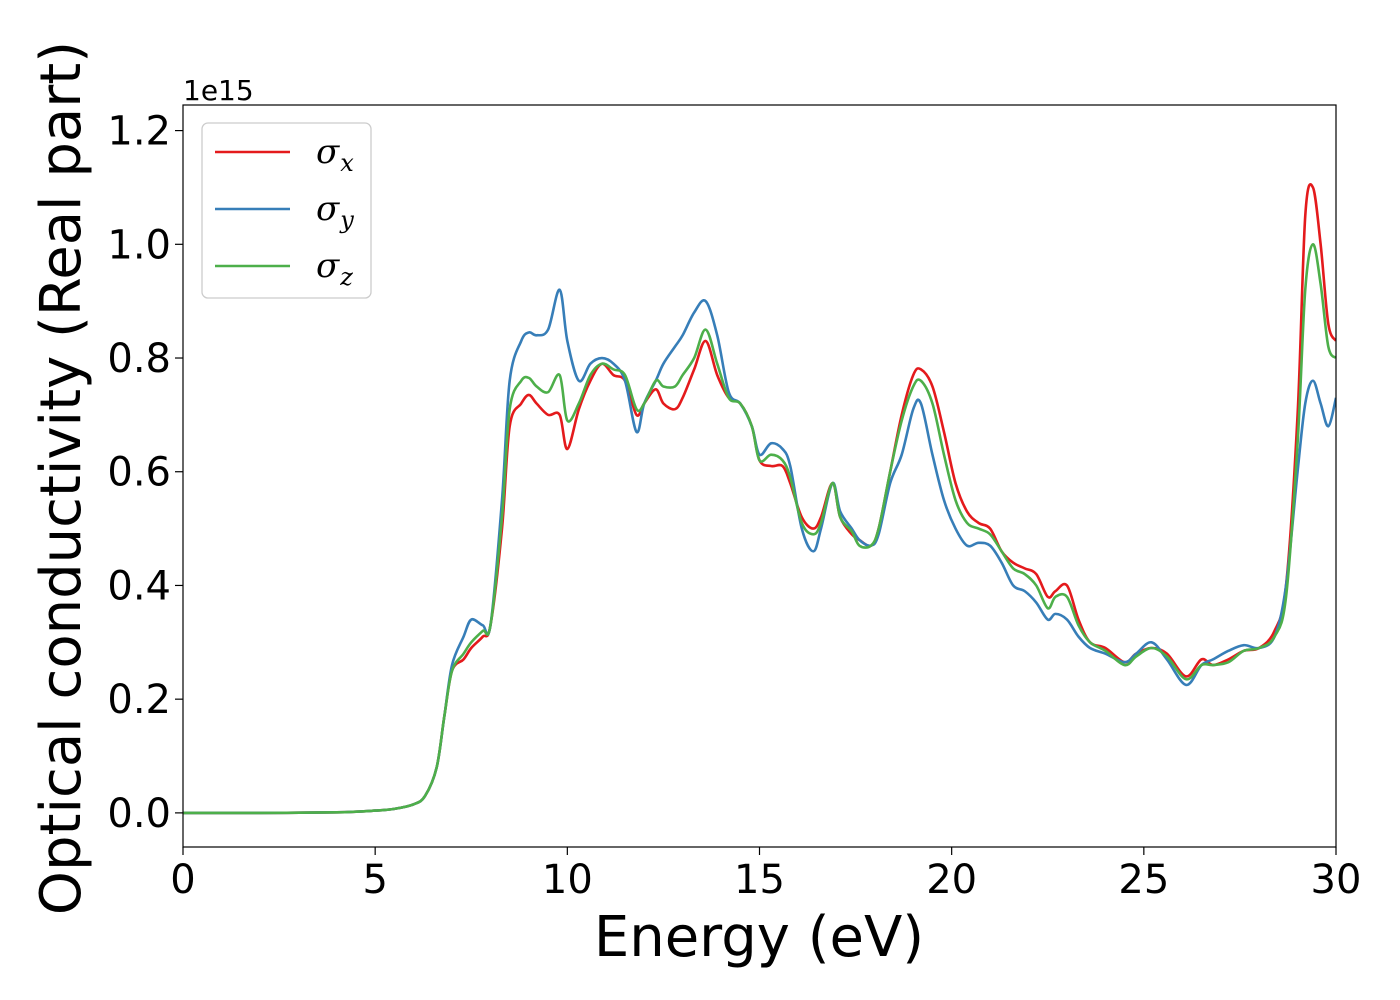 This screenshot has width=1400, height=1000. What do you see at coordinates (61, 478) in the screenshot?
I see `y-axis-title: Optical conductivity (Real part)` at bounding box center [61, 478].